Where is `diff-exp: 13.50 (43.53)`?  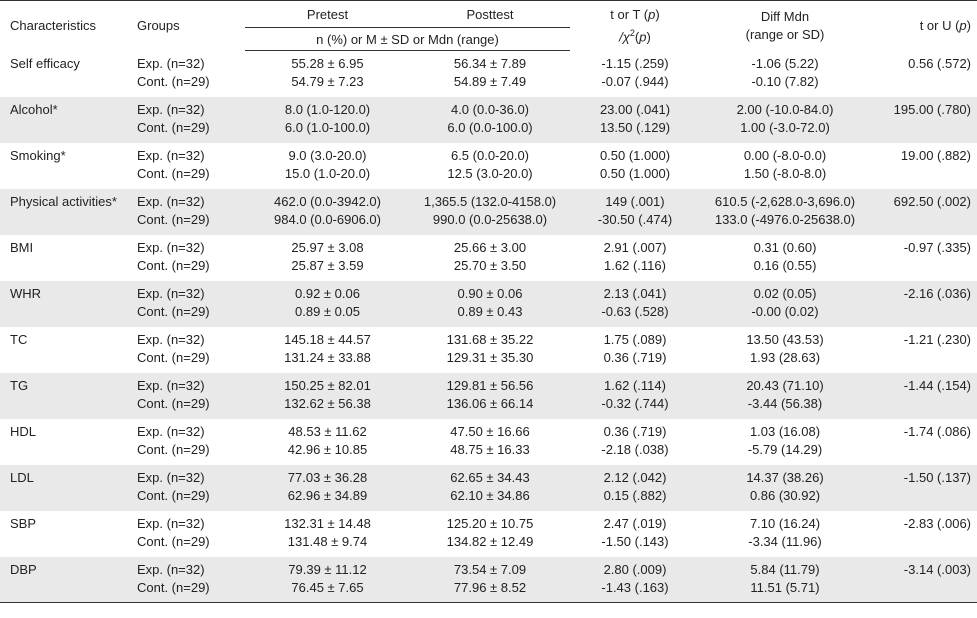 diff-exp: 13.50 (43.53) is located at coordinates (785, 339).